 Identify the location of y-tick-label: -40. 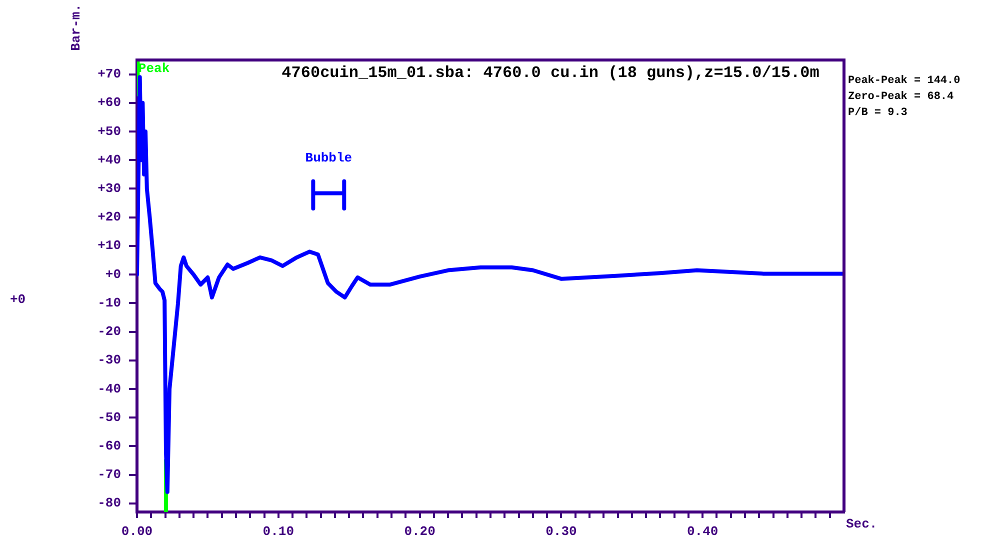
(110, 388).